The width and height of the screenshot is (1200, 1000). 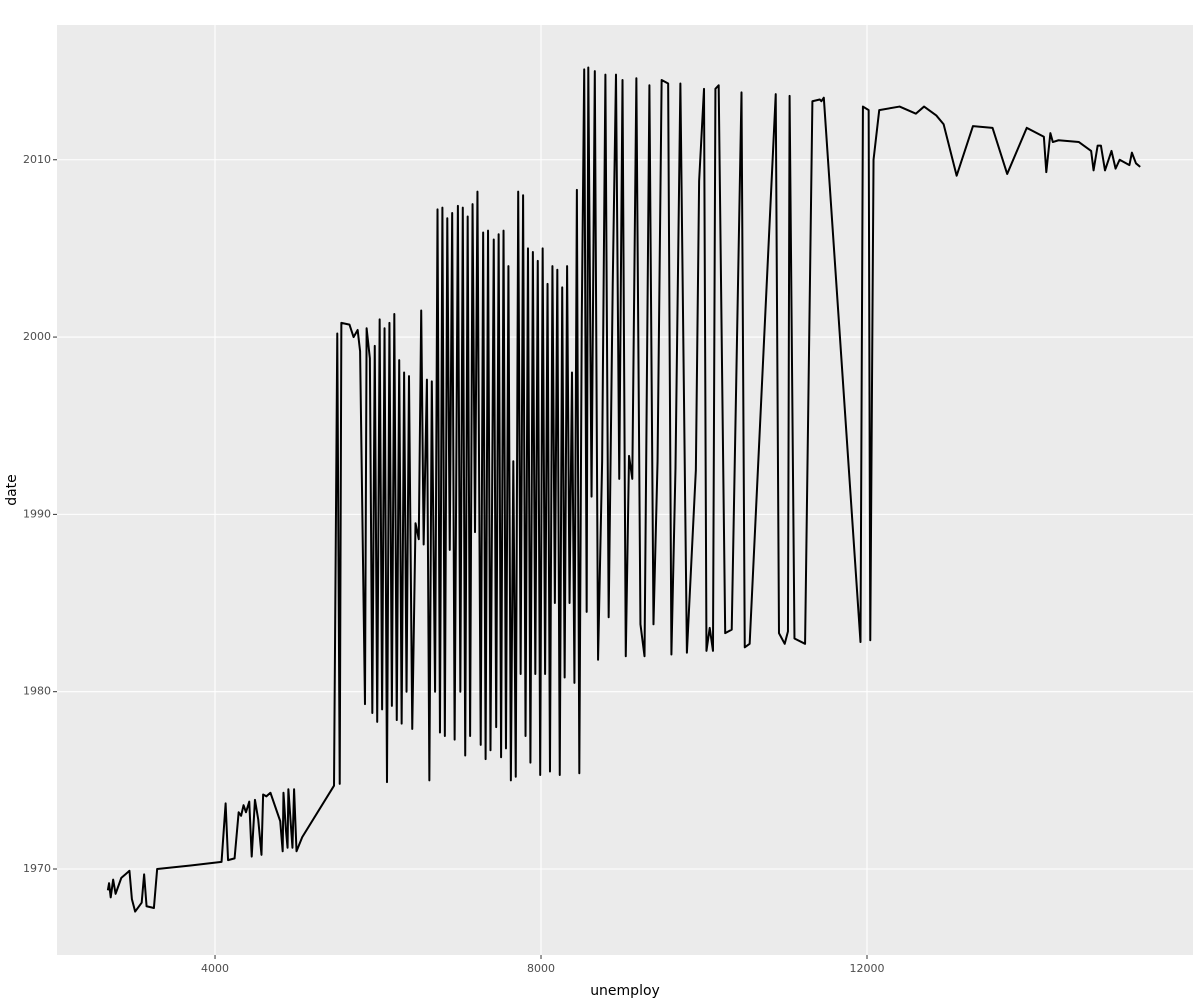 What do you see at coordinates (867, 968) in the screenshot?
I see `x-tick-label: 12000` at bounding box center [867, 968].